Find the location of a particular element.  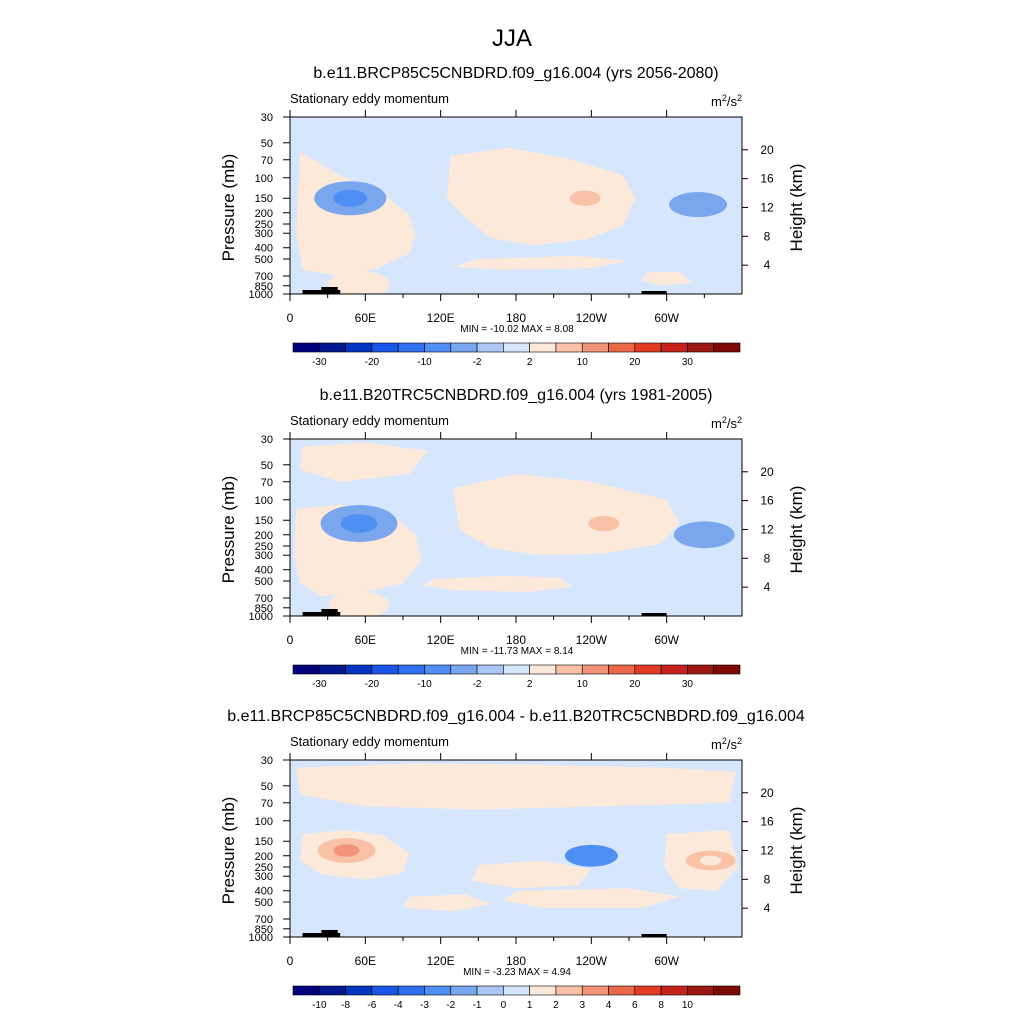

colorbar-label: -20 is located at coordinates (372, 684).